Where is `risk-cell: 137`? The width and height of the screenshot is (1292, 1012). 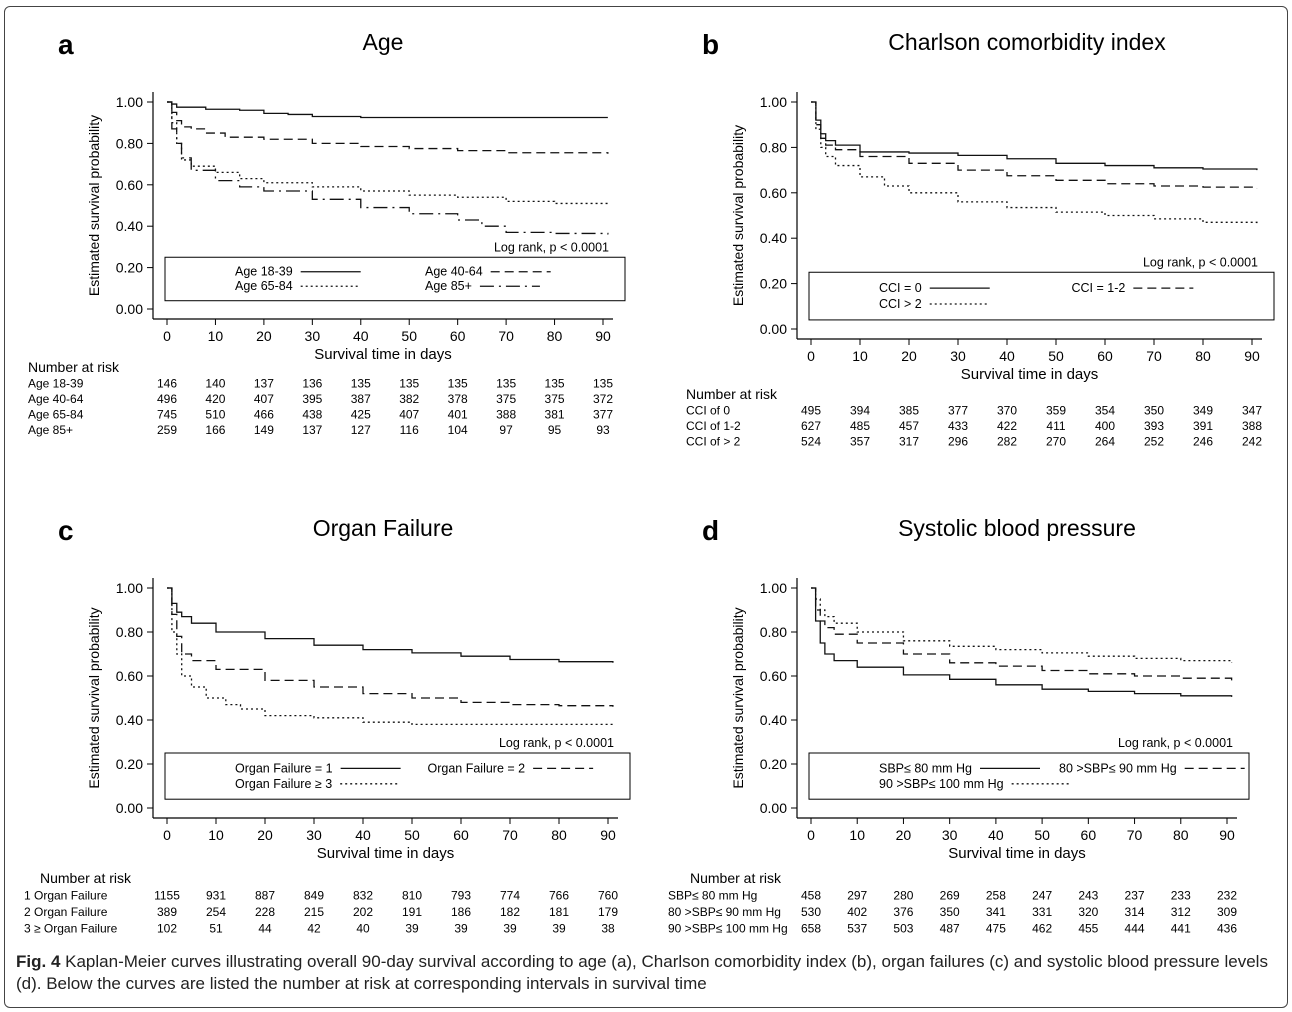 risk-cell: 137 is located at coordinates (312, 430).